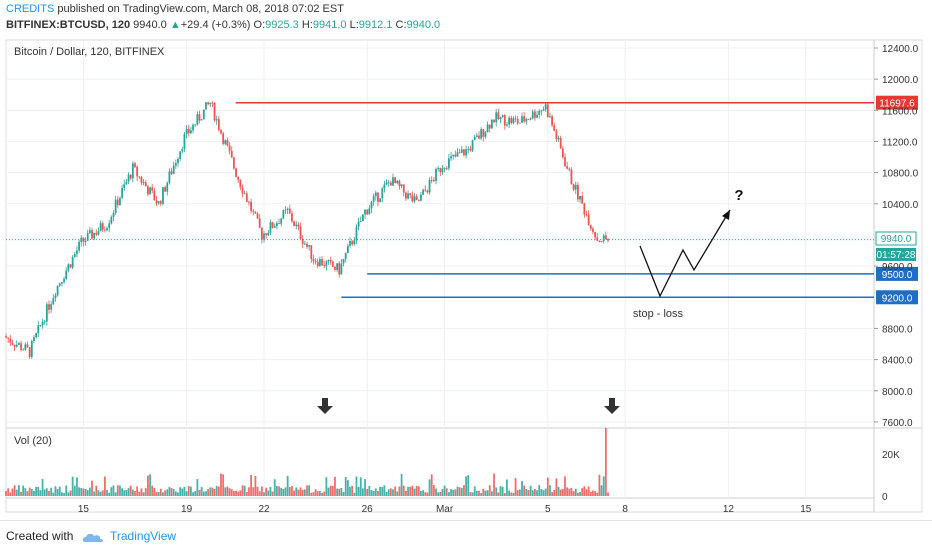 The width and height of the screenshot is (932, 551). I want to click on open-value: 9925.3, so click(282, 25).